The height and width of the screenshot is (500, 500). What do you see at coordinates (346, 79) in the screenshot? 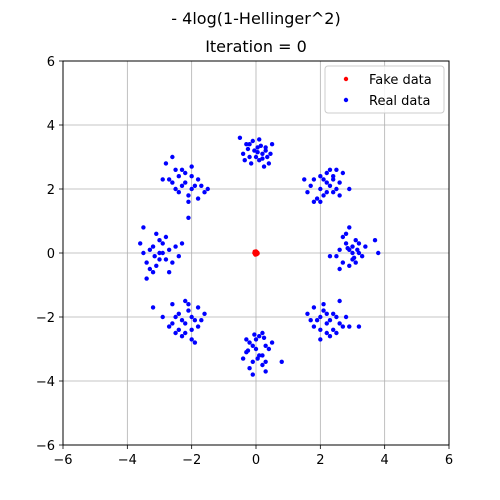
I see `legend-marker-fake` at bounding box center [346, 79].